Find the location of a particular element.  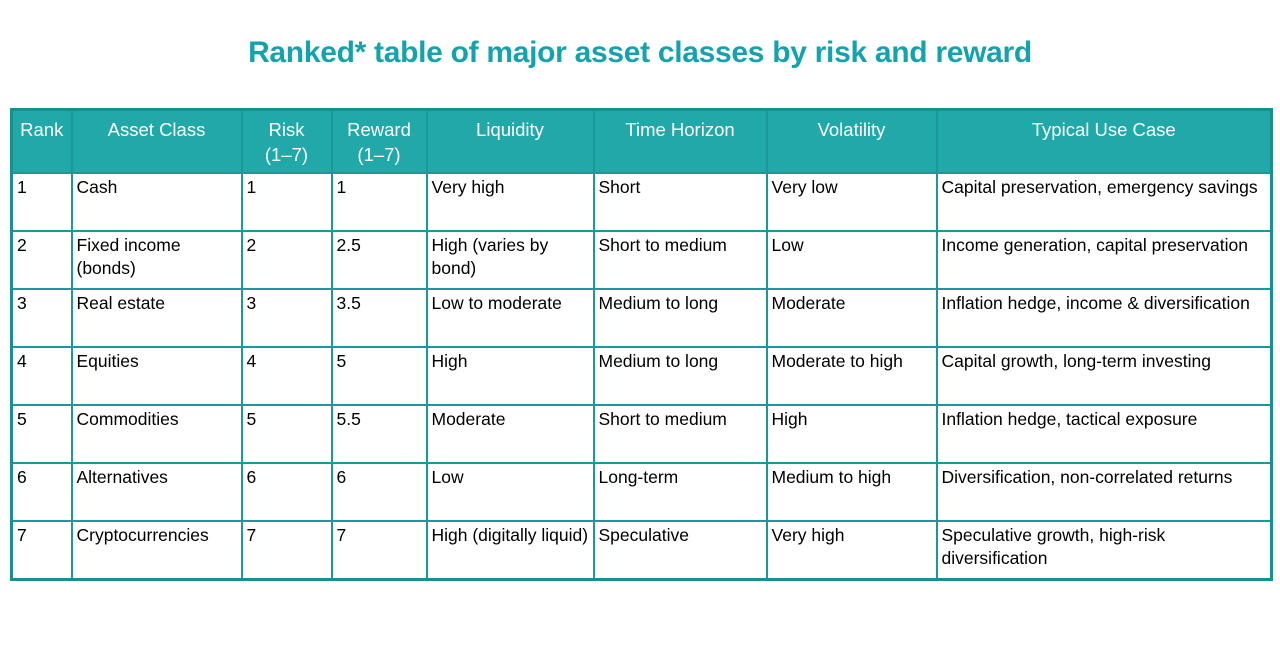

cell-reward: 3.5 is located at coordinates (379, 317).